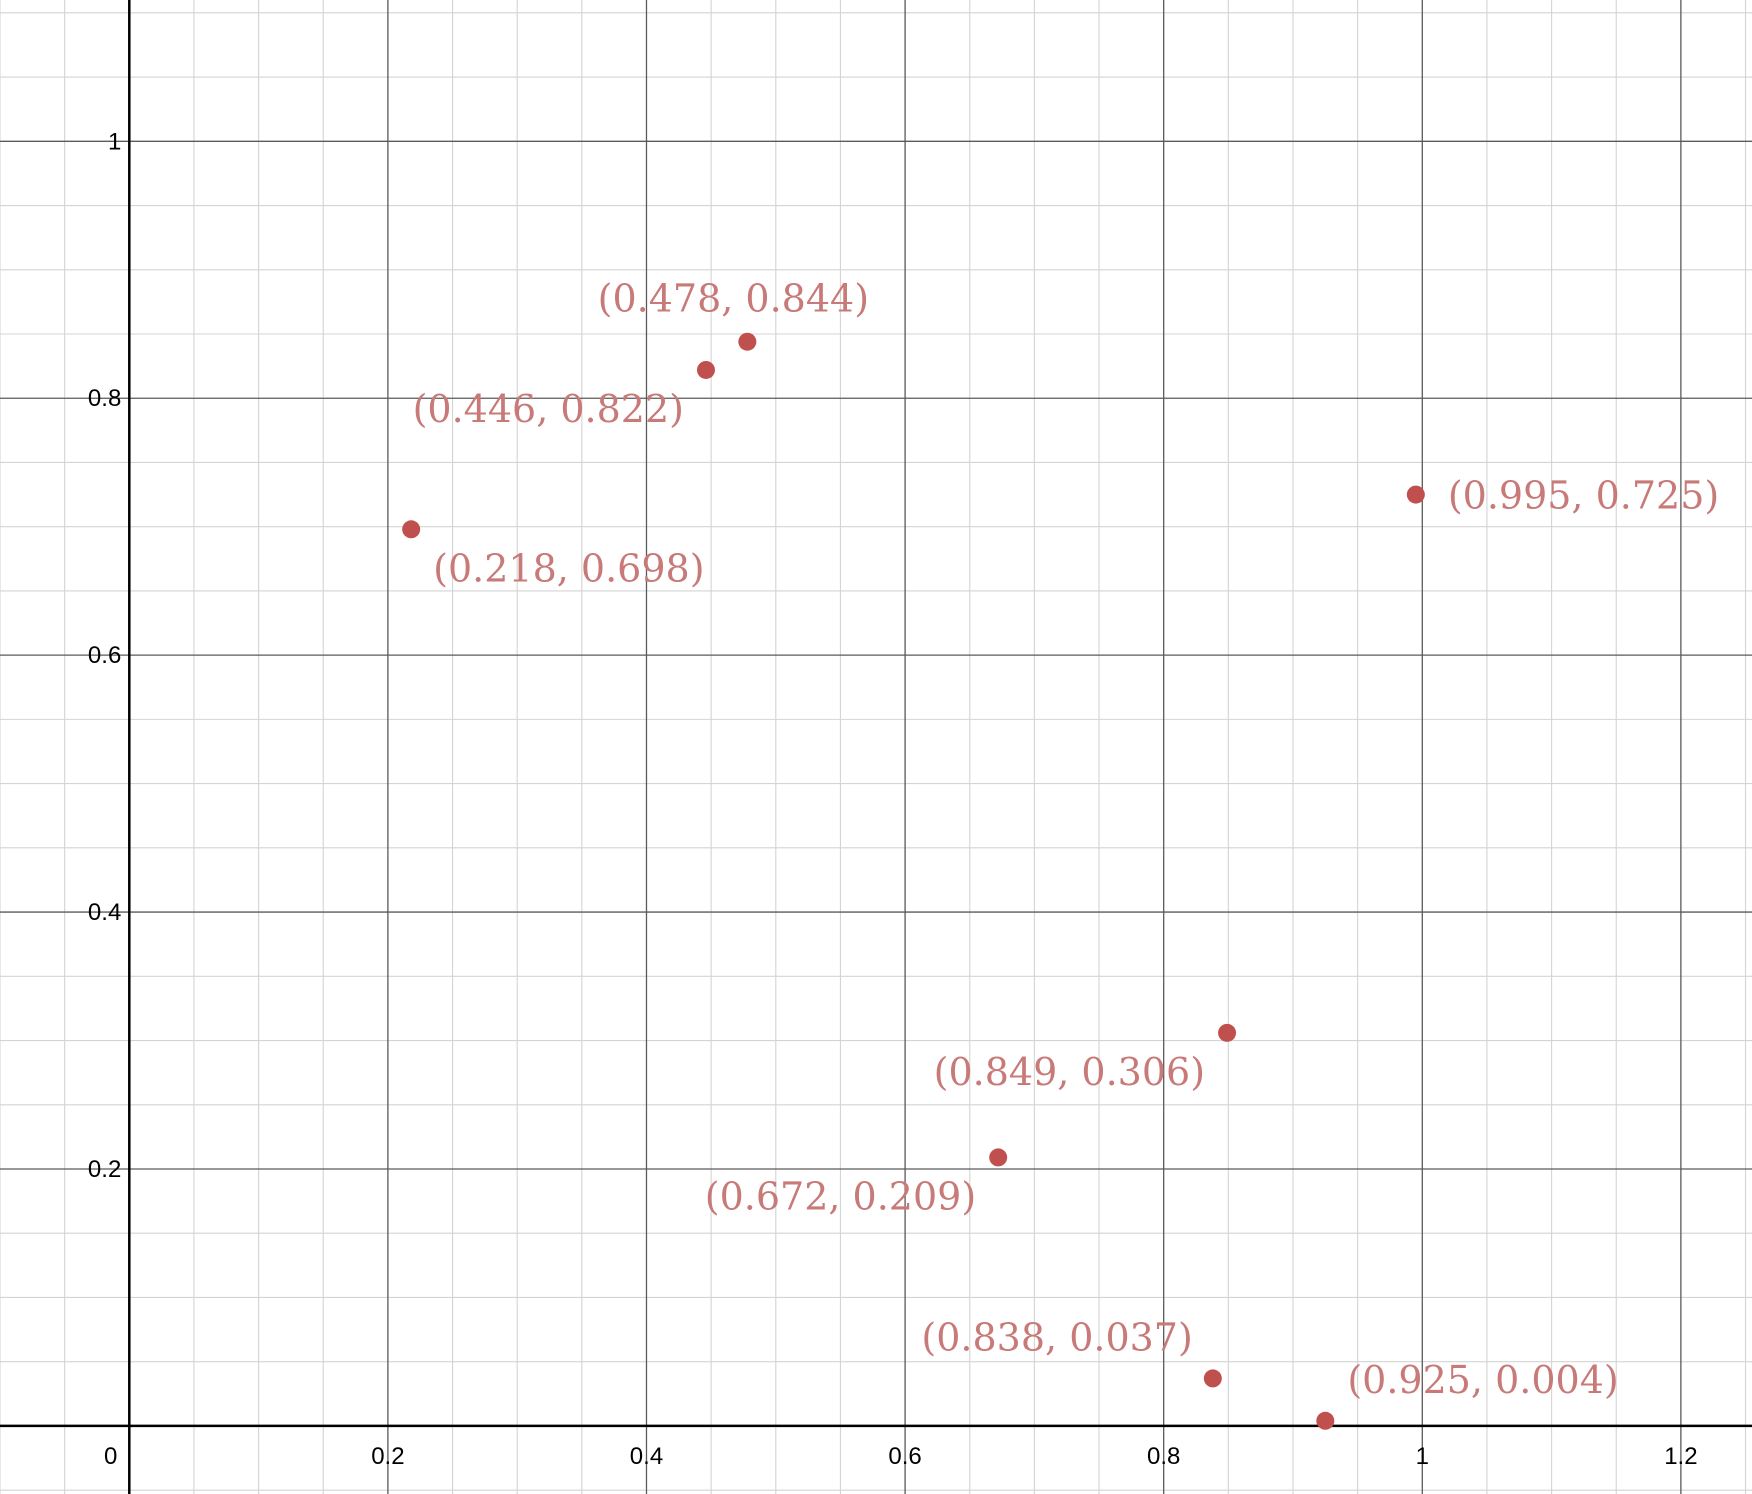  I want to click on x-tick-label: 1.2, so click(1680, 1456).